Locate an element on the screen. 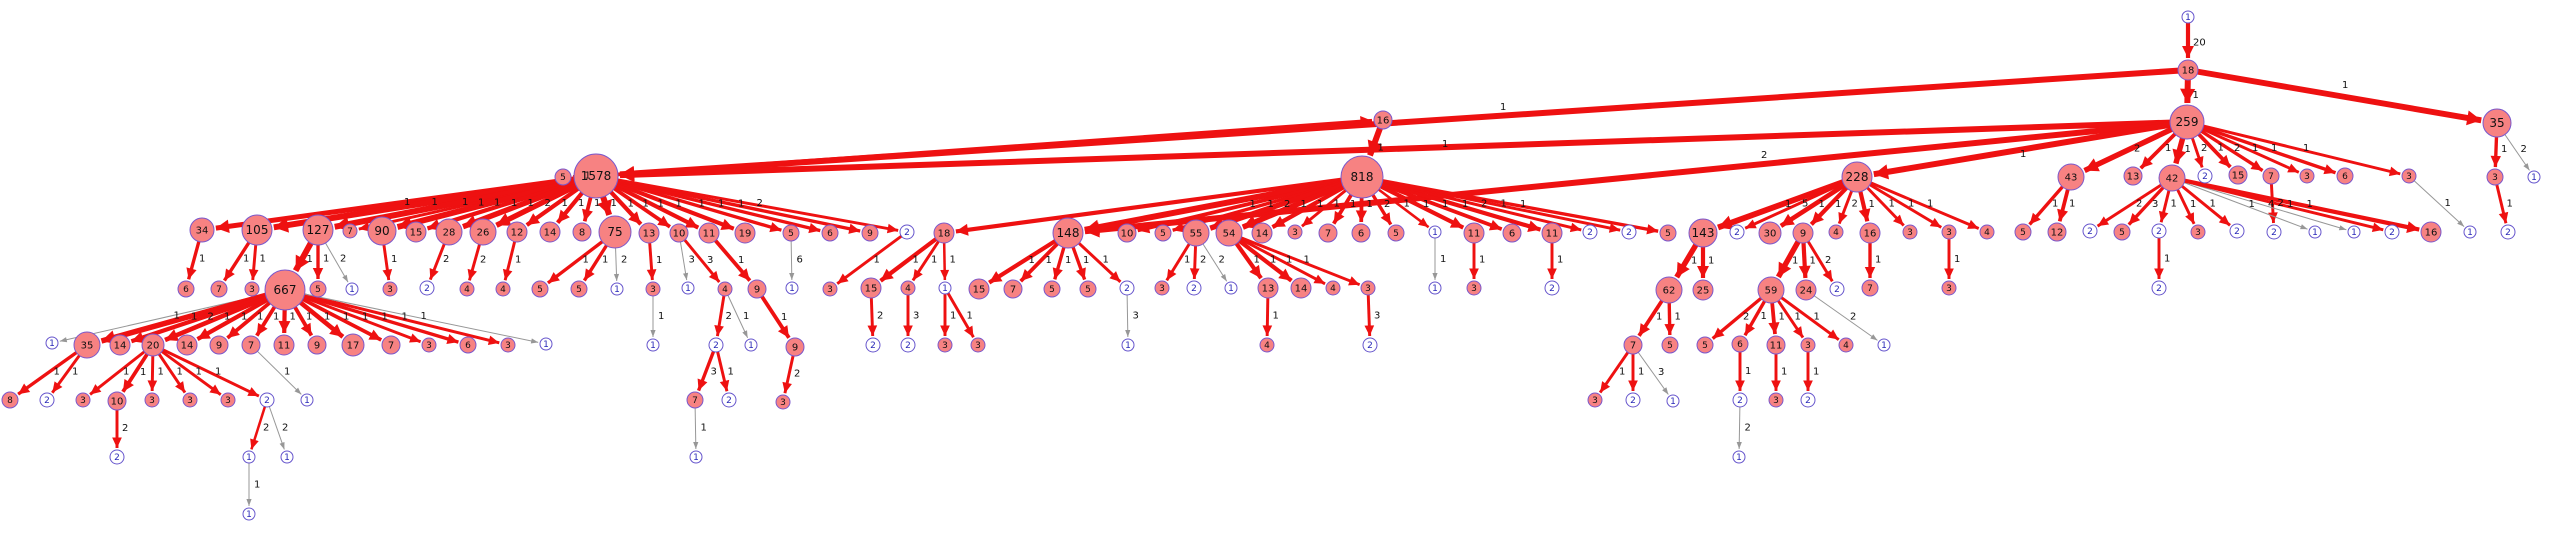  node-weight-label: 30 is located at coordinates (1770, 233).